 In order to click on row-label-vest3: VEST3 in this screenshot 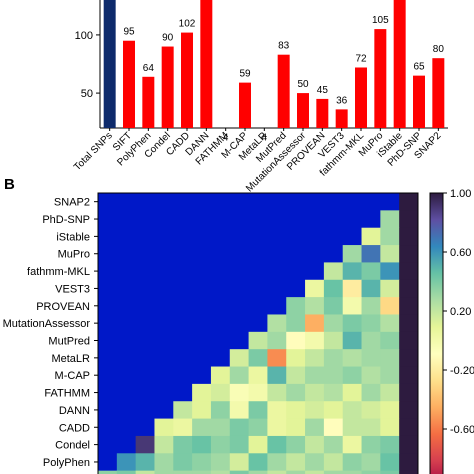, I will do `click(72, 289)`.